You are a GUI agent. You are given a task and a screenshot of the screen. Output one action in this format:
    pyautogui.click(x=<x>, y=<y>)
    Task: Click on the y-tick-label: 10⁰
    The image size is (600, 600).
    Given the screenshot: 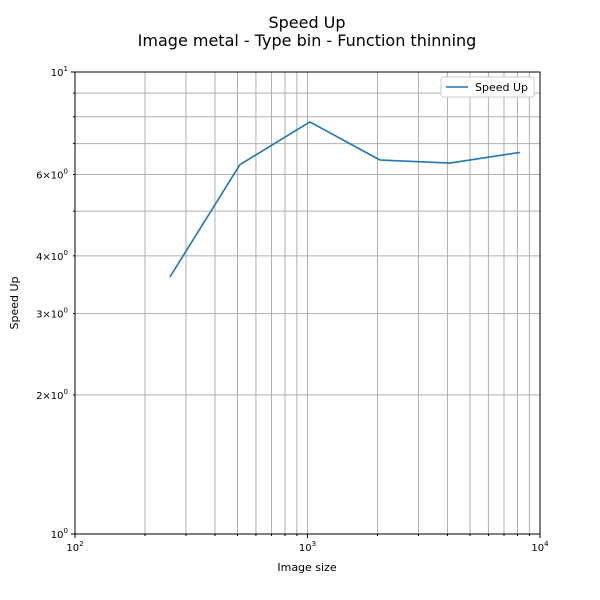 What is the action you would take?
    pyautogui.click(x=59, y=534)
    